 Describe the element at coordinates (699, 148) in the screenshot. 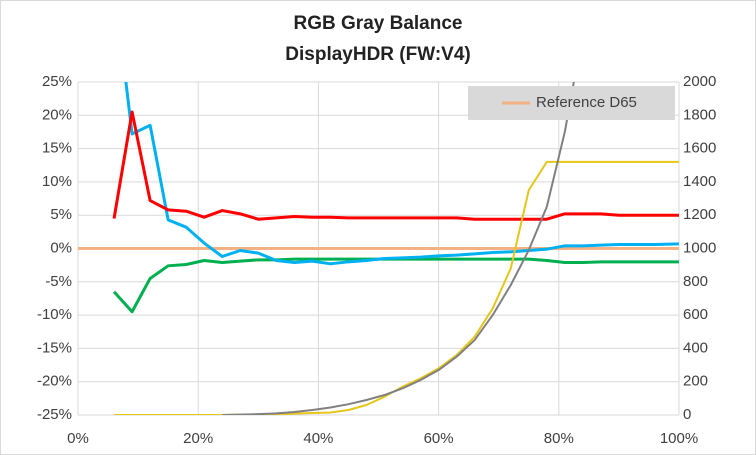

I see `y2-tick-label: 1600` at that location.